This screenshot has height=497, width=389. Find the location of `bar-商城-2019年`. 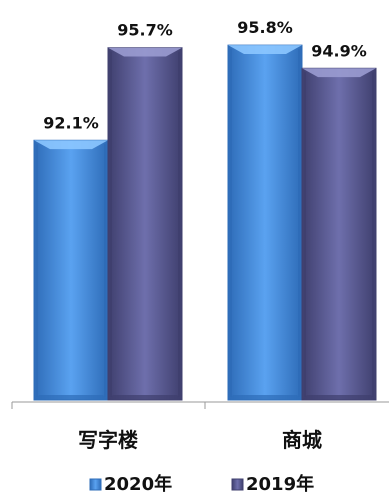

bar-商城-2019年 is located at coordinates (339, 234).